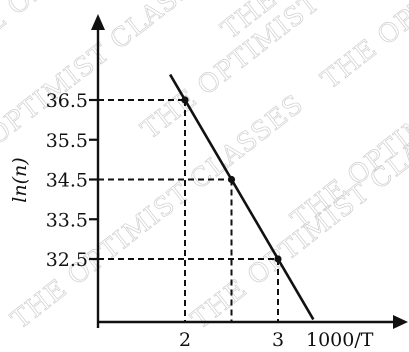 Image resolution: width=409 pixels, height=352 pixels. What do you see at coordinates (278, 340) in the screenshot?
I see `x-tick-label: 3` at bounding box center [278, 340].